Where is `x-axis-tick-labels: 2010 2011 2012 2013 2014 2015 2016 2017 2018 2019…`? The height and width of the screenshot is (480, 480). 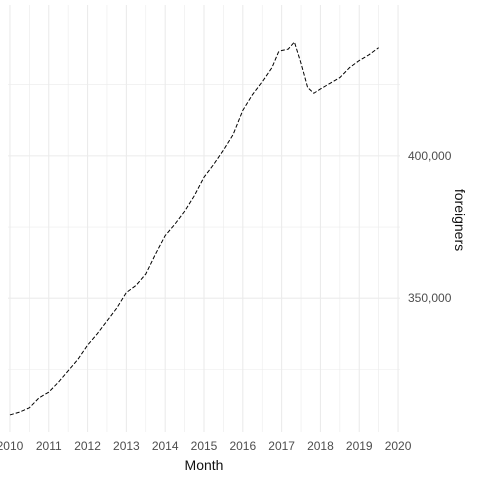
x-axis-tick-labels: 2010 2011 2012 2013 2014 2015 2016 2017 2018 2019… is located at coordinates (206, 446).